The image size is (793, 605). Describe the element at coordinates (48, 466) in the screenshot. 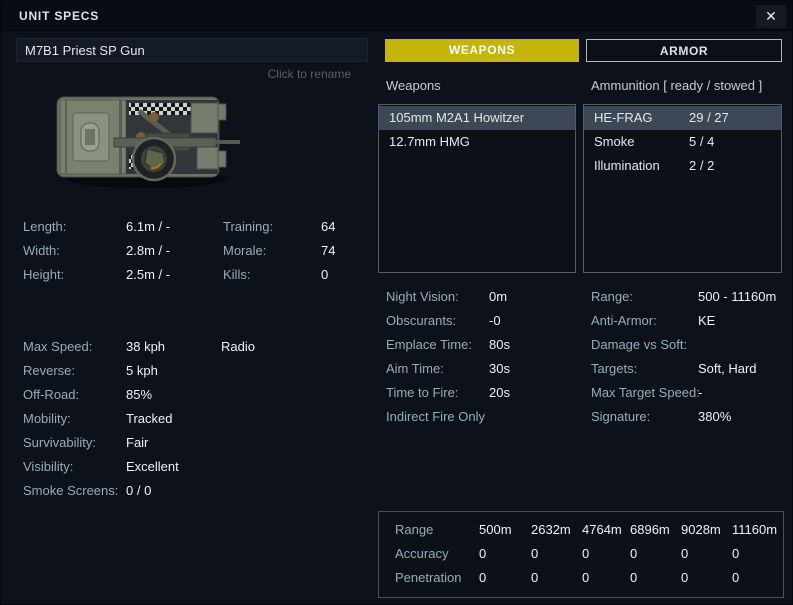

I see `stat-label: Visibility:` at that location.